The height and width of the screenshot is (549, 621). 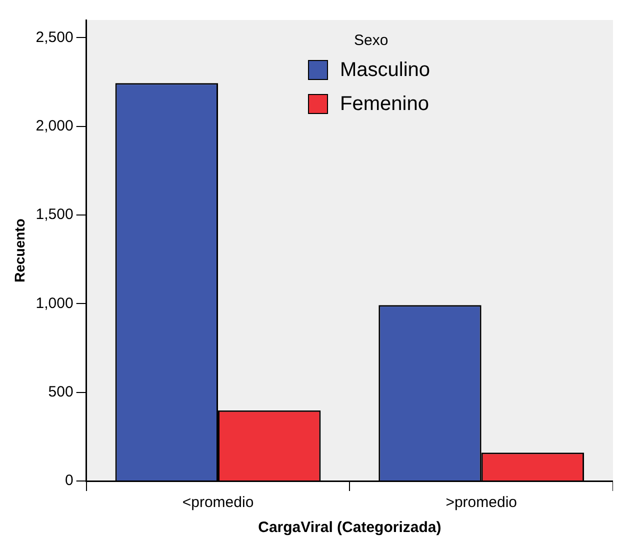 I want to click on x-tick-label: <promedio, so click(x=218, y=503).